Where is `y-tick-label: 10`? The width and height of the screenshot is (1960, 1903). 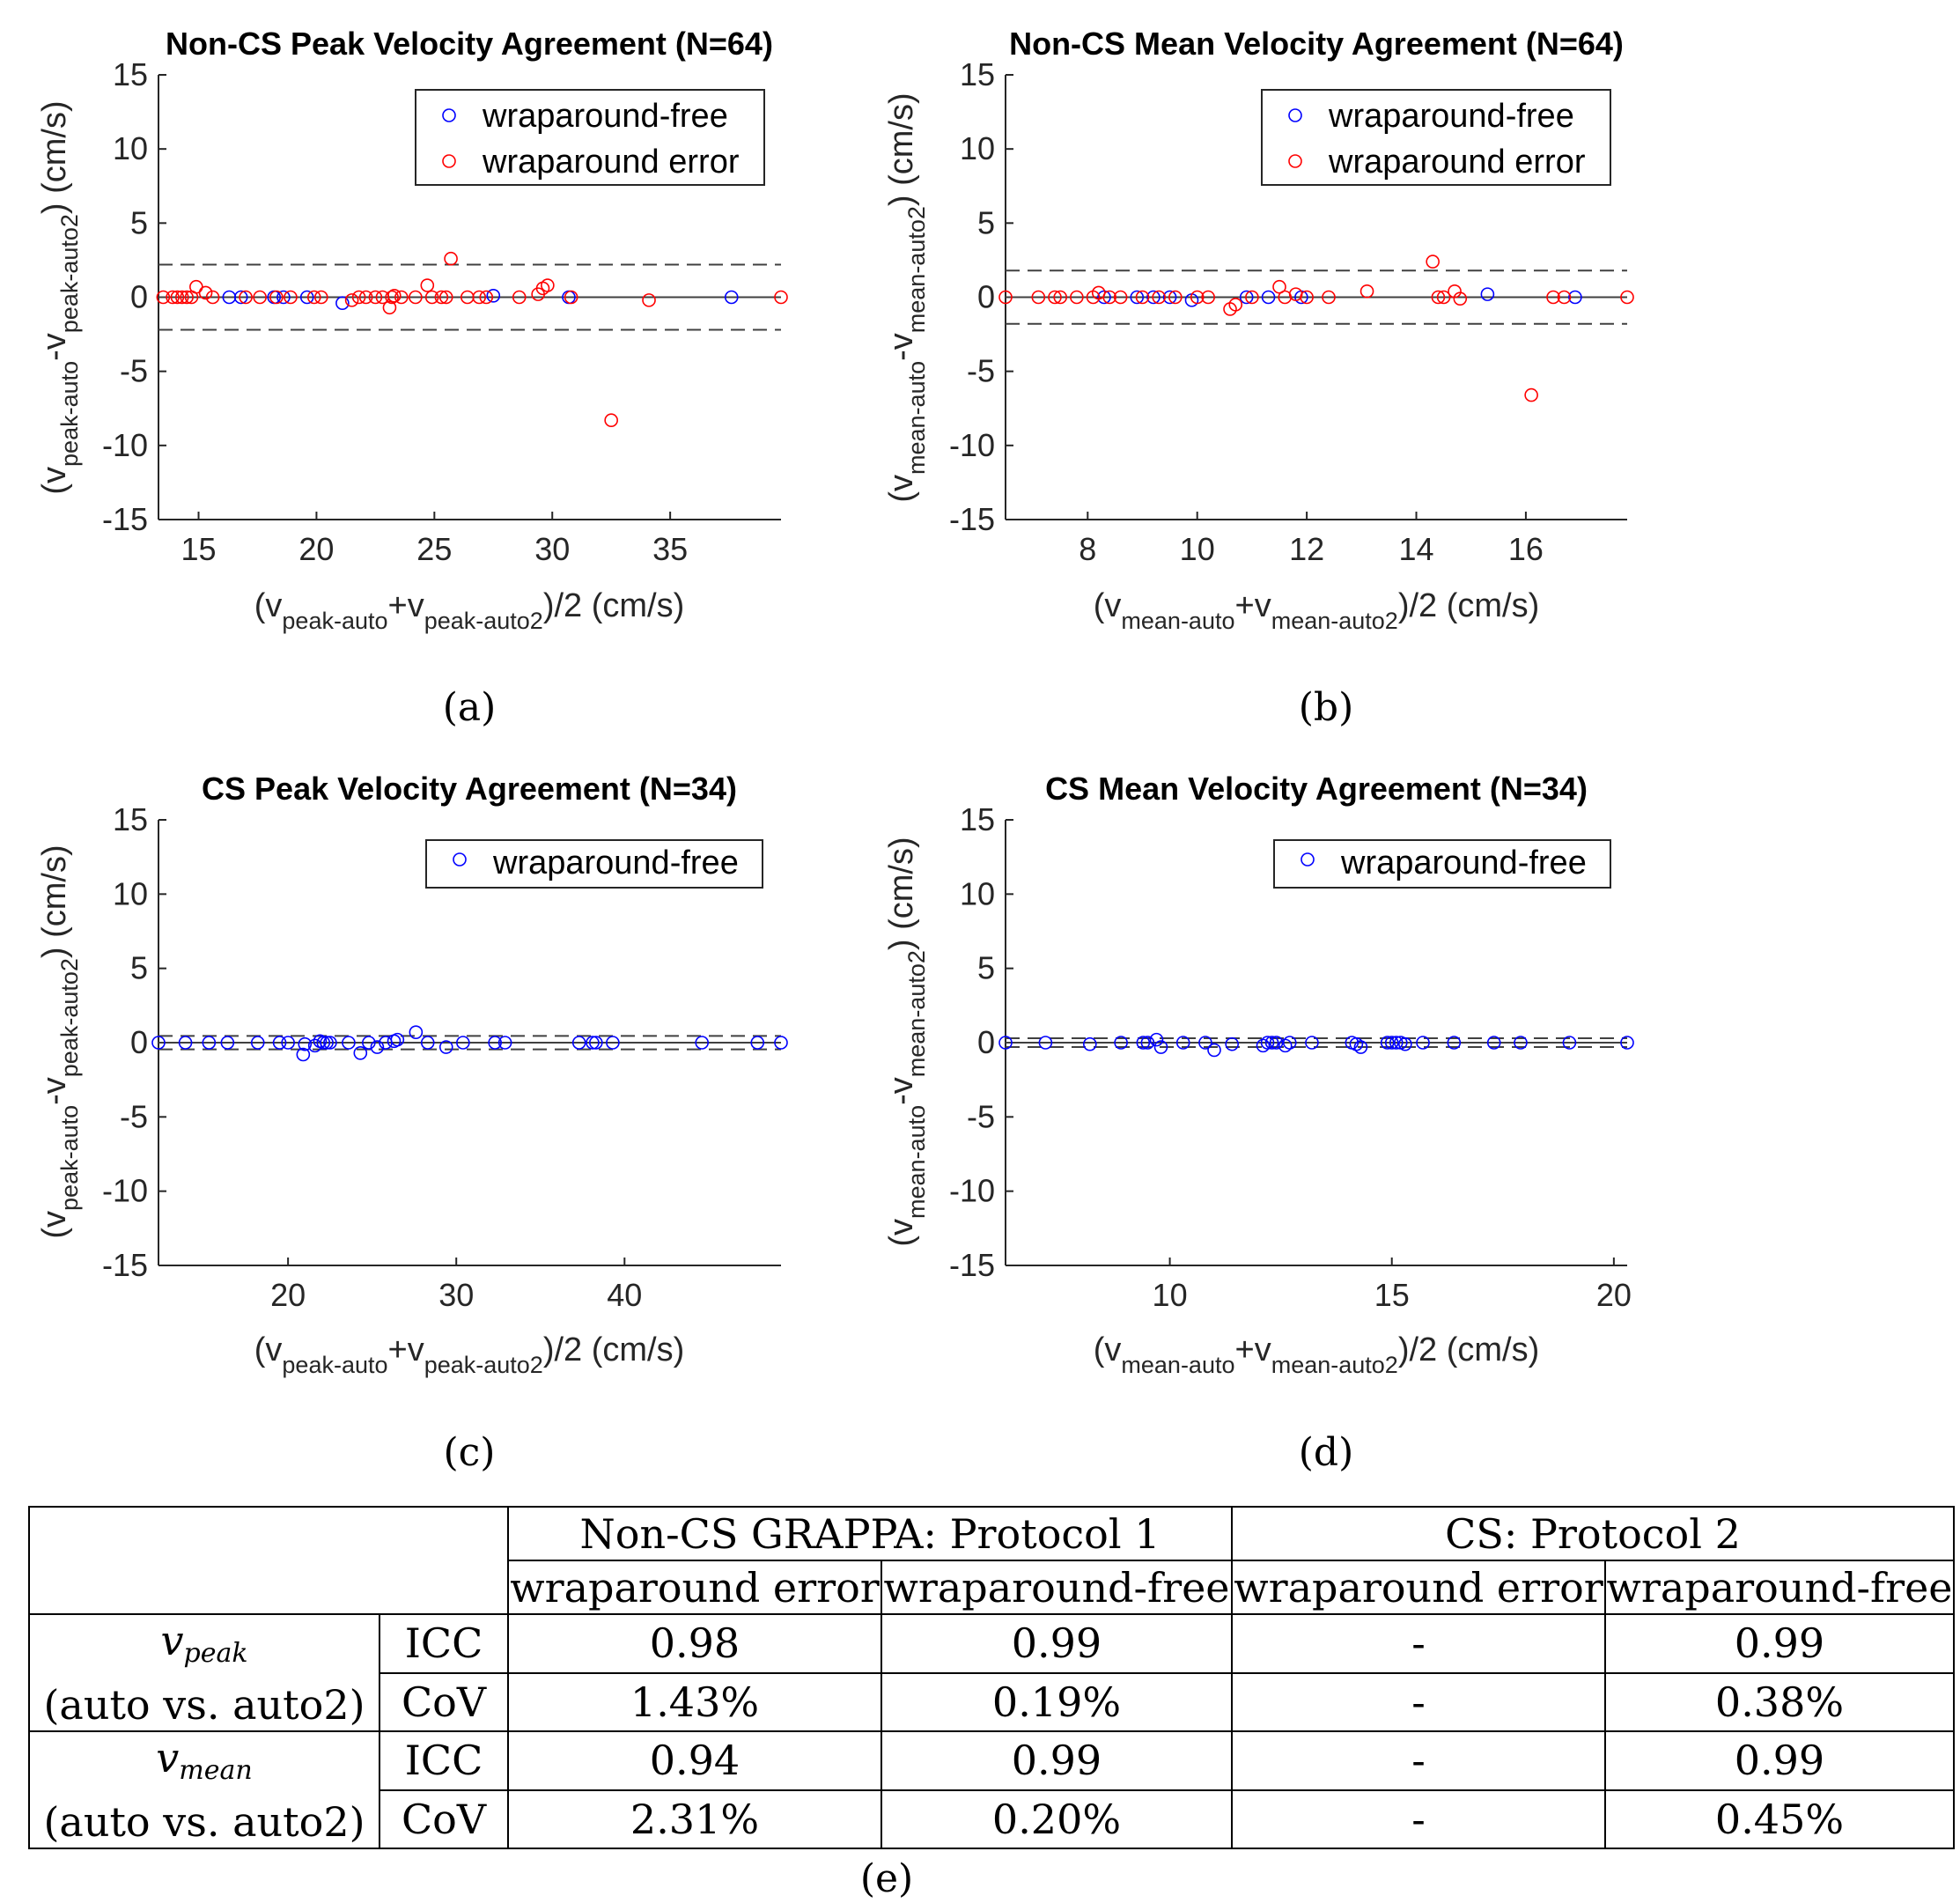 y-tick-label: 10 is located at coordinates (130, 893).